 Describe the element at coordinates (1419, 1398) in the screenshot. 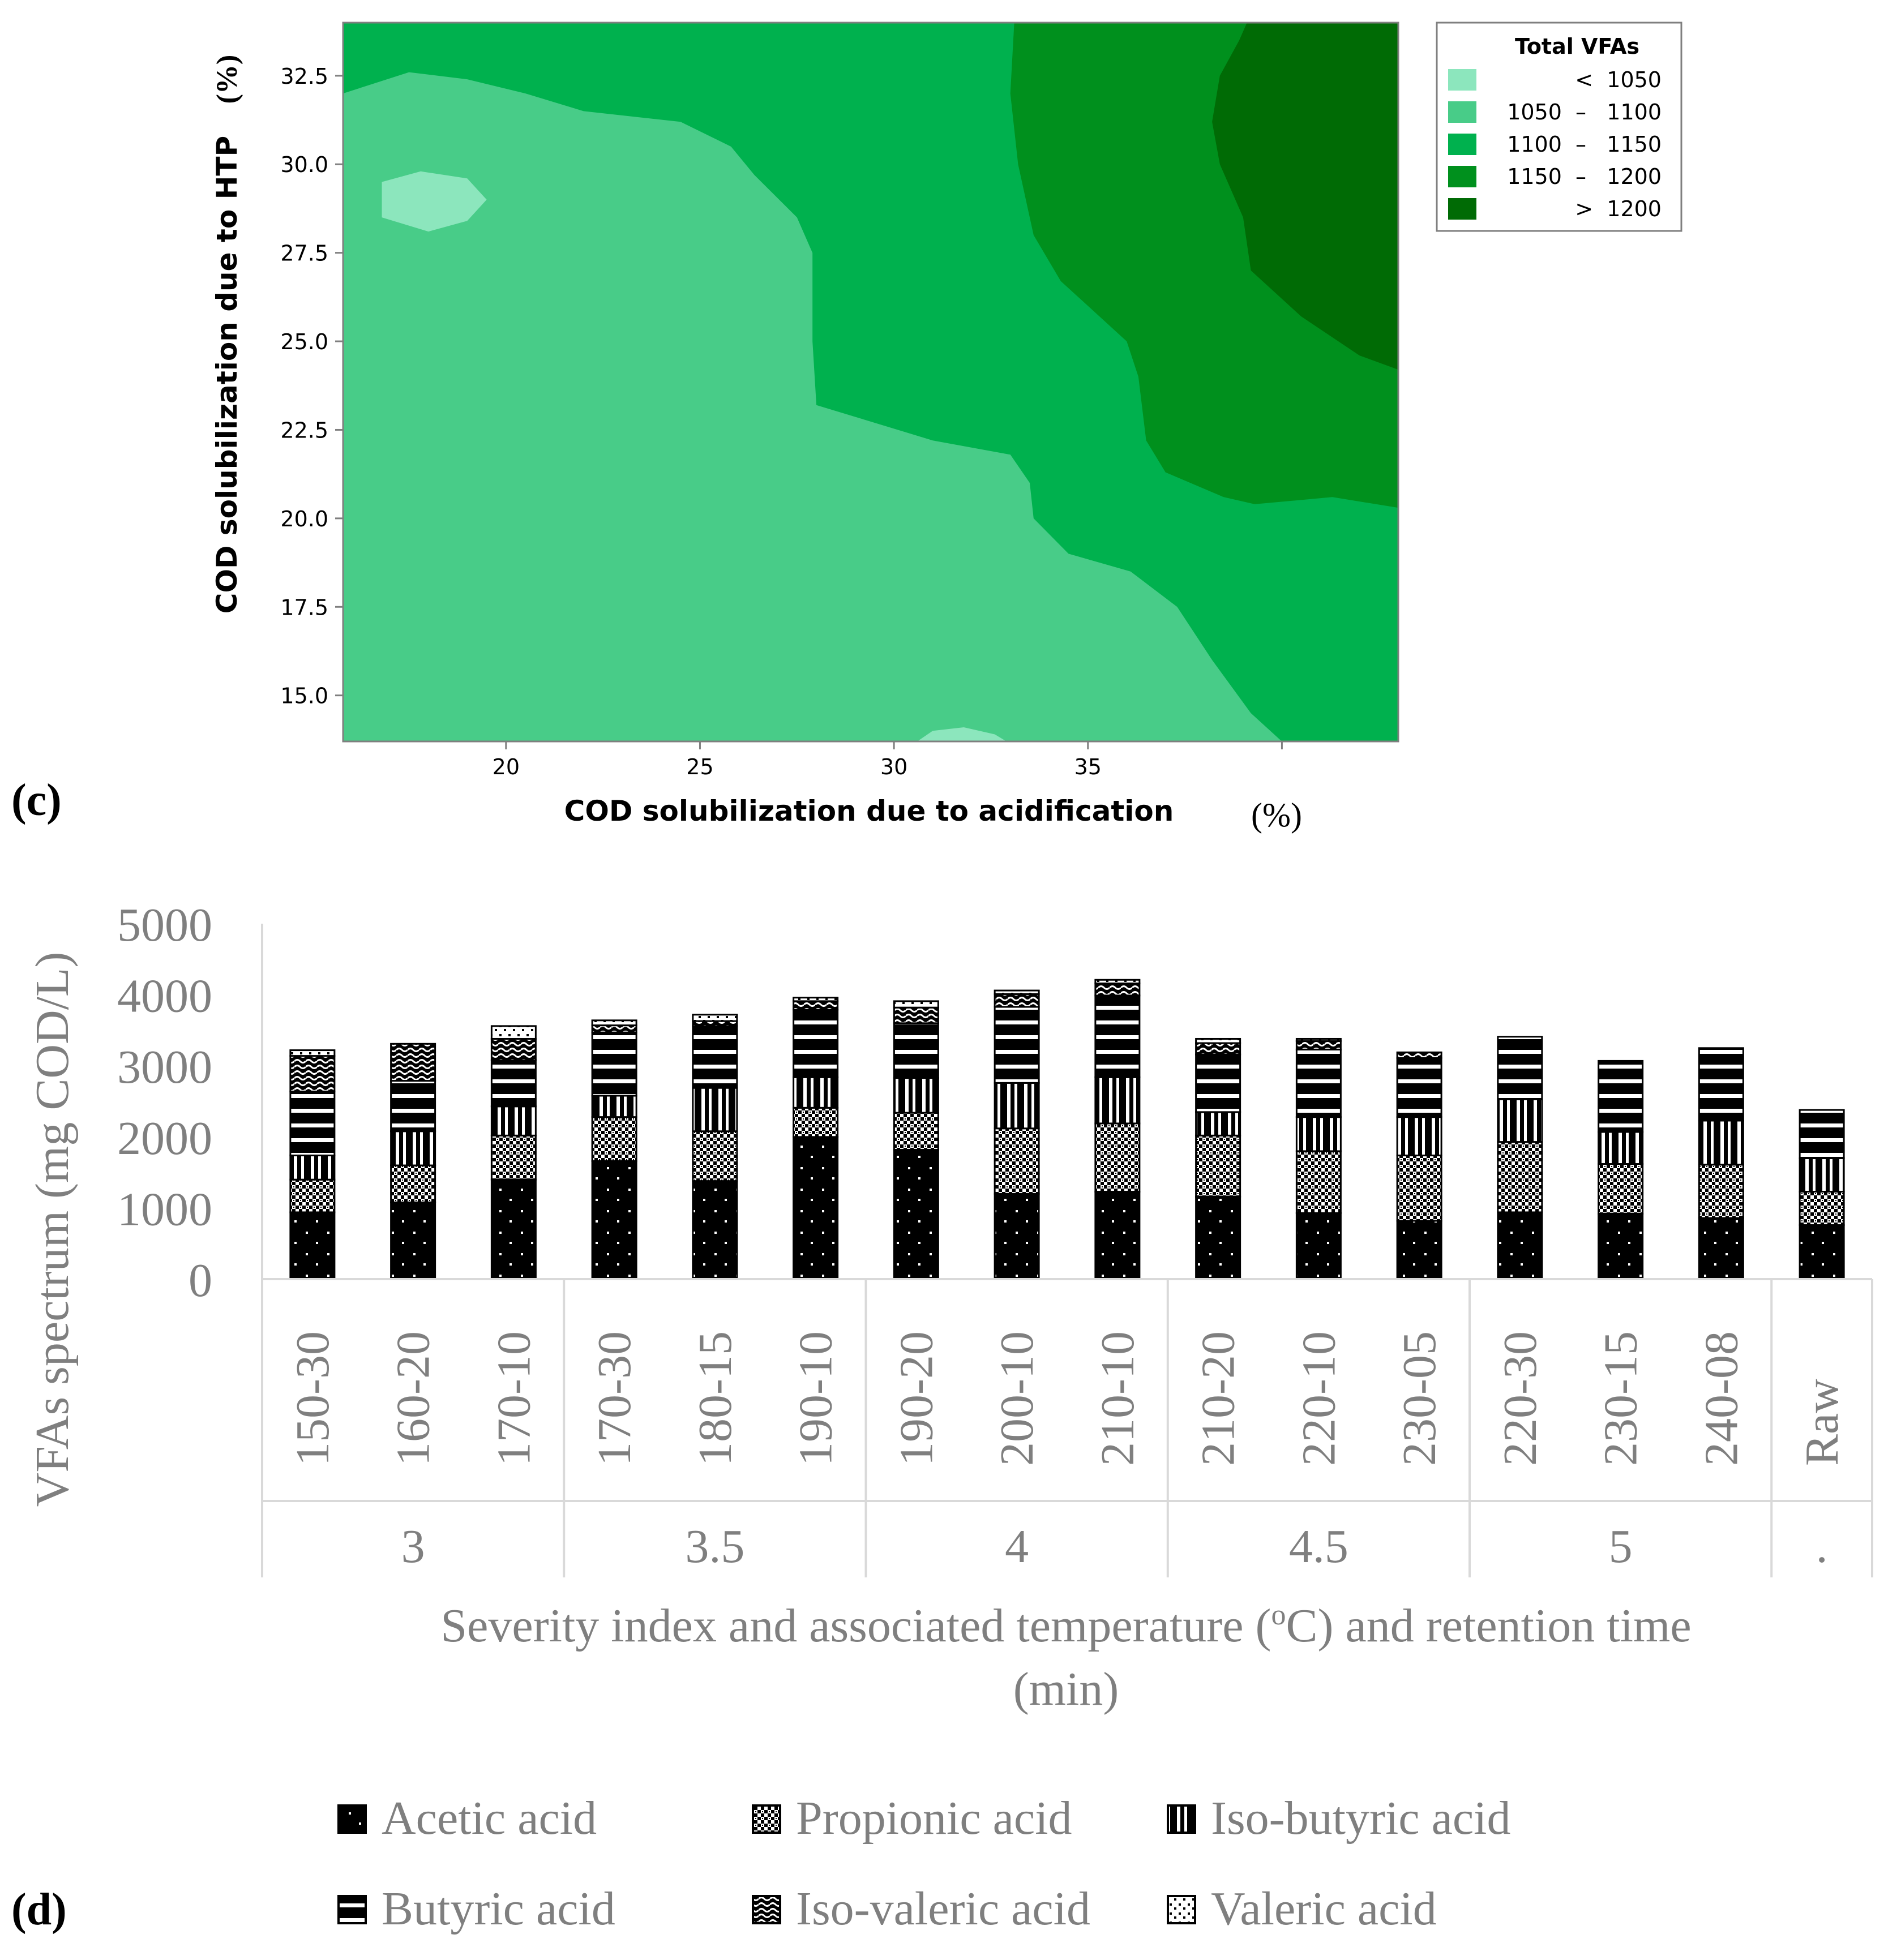

I see `bar-category-label: 230-05` at that location.